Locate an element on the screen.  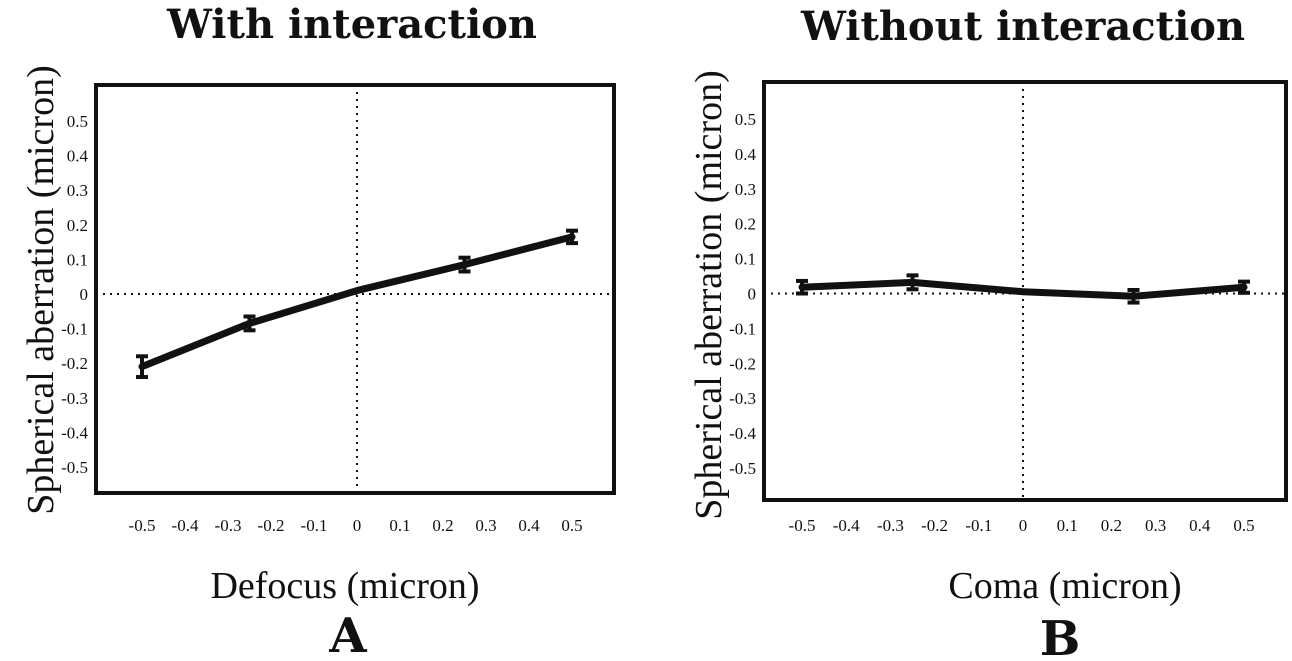
panel-a-x-tick-label: -0.1 is located at coordinates (314, 525).